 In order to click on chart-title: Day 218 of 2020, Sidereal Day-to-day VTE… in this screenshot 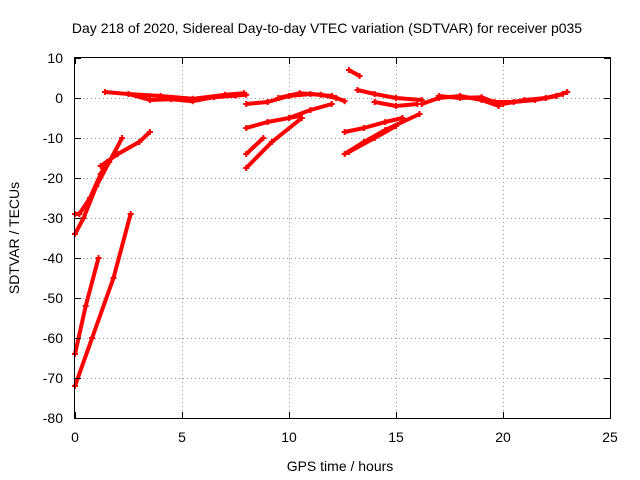, I will do `click(327, 28)`.